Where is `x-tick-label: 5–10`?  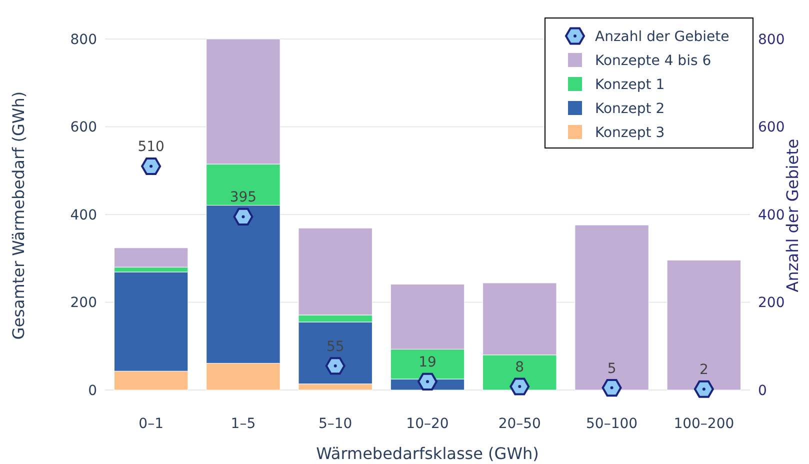
x-tick-label: 5–10 is located at coordinates (335, 424).